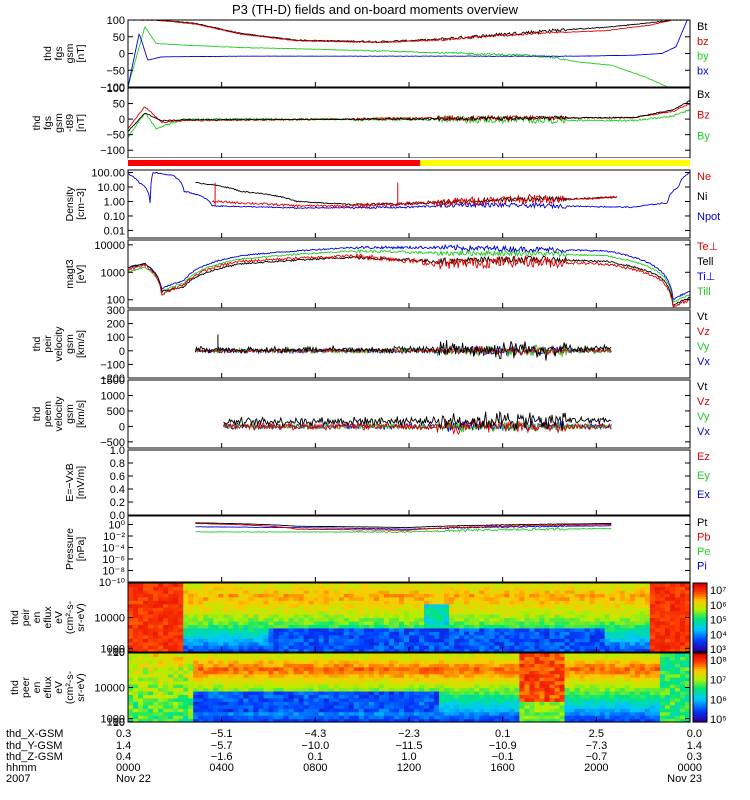 The height and width of the screenshot is (800, 750). What do you see at coordinates (117, 464) in the screenshot?
I see `p7-ytick-label: 0.8` at bounding box center [117, 464].